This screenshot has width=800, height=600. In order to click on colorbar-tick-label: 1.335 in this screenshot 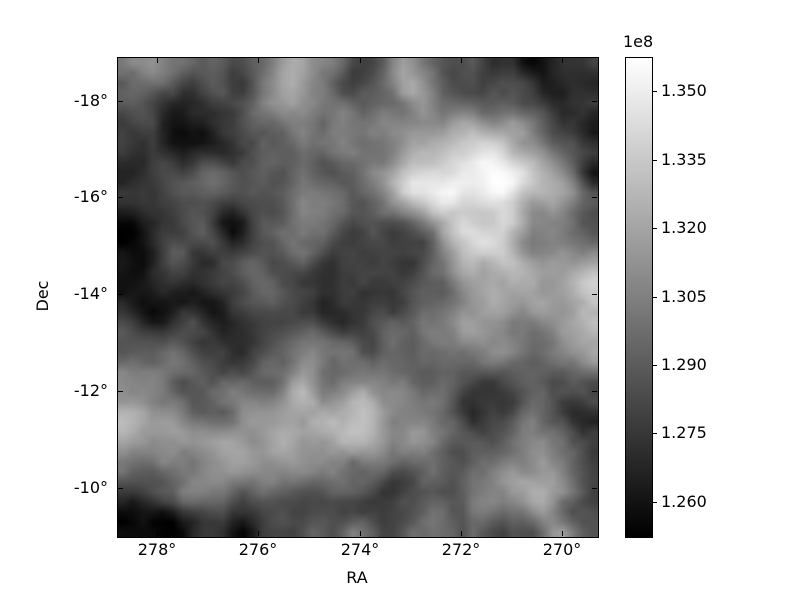, I will do `click(684, 159)`.